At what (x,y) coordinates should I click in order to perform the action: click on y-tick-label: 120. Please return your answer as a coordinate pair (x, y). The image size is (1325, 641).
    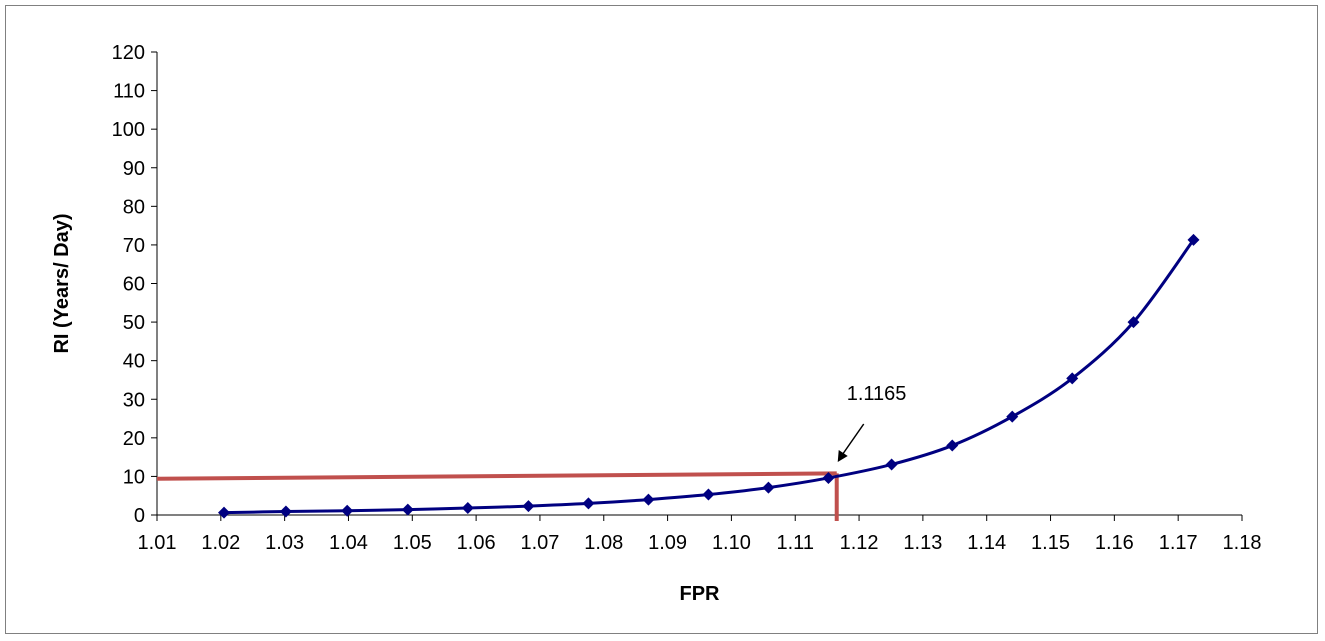
    Looking at the image, I should click on (128, 53).